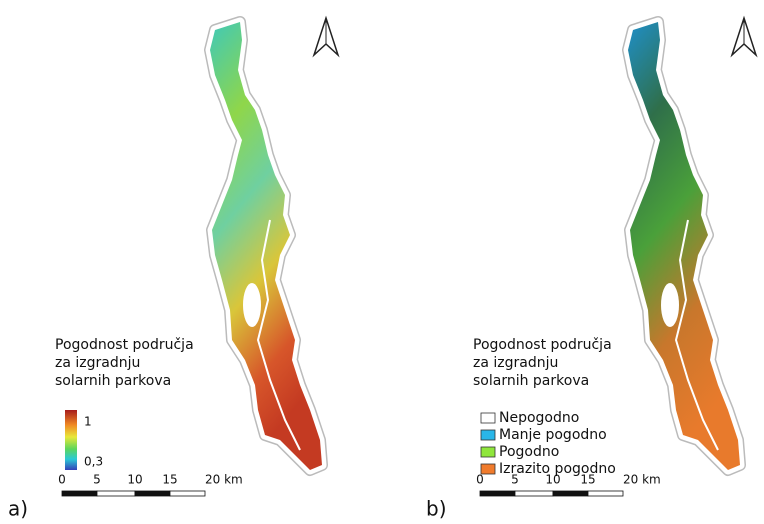 This screenshot has height=524, width=764. Describe the element at coordinates (529, 452) in the screenshot. I see `legend-label: Pogodno` at that location.